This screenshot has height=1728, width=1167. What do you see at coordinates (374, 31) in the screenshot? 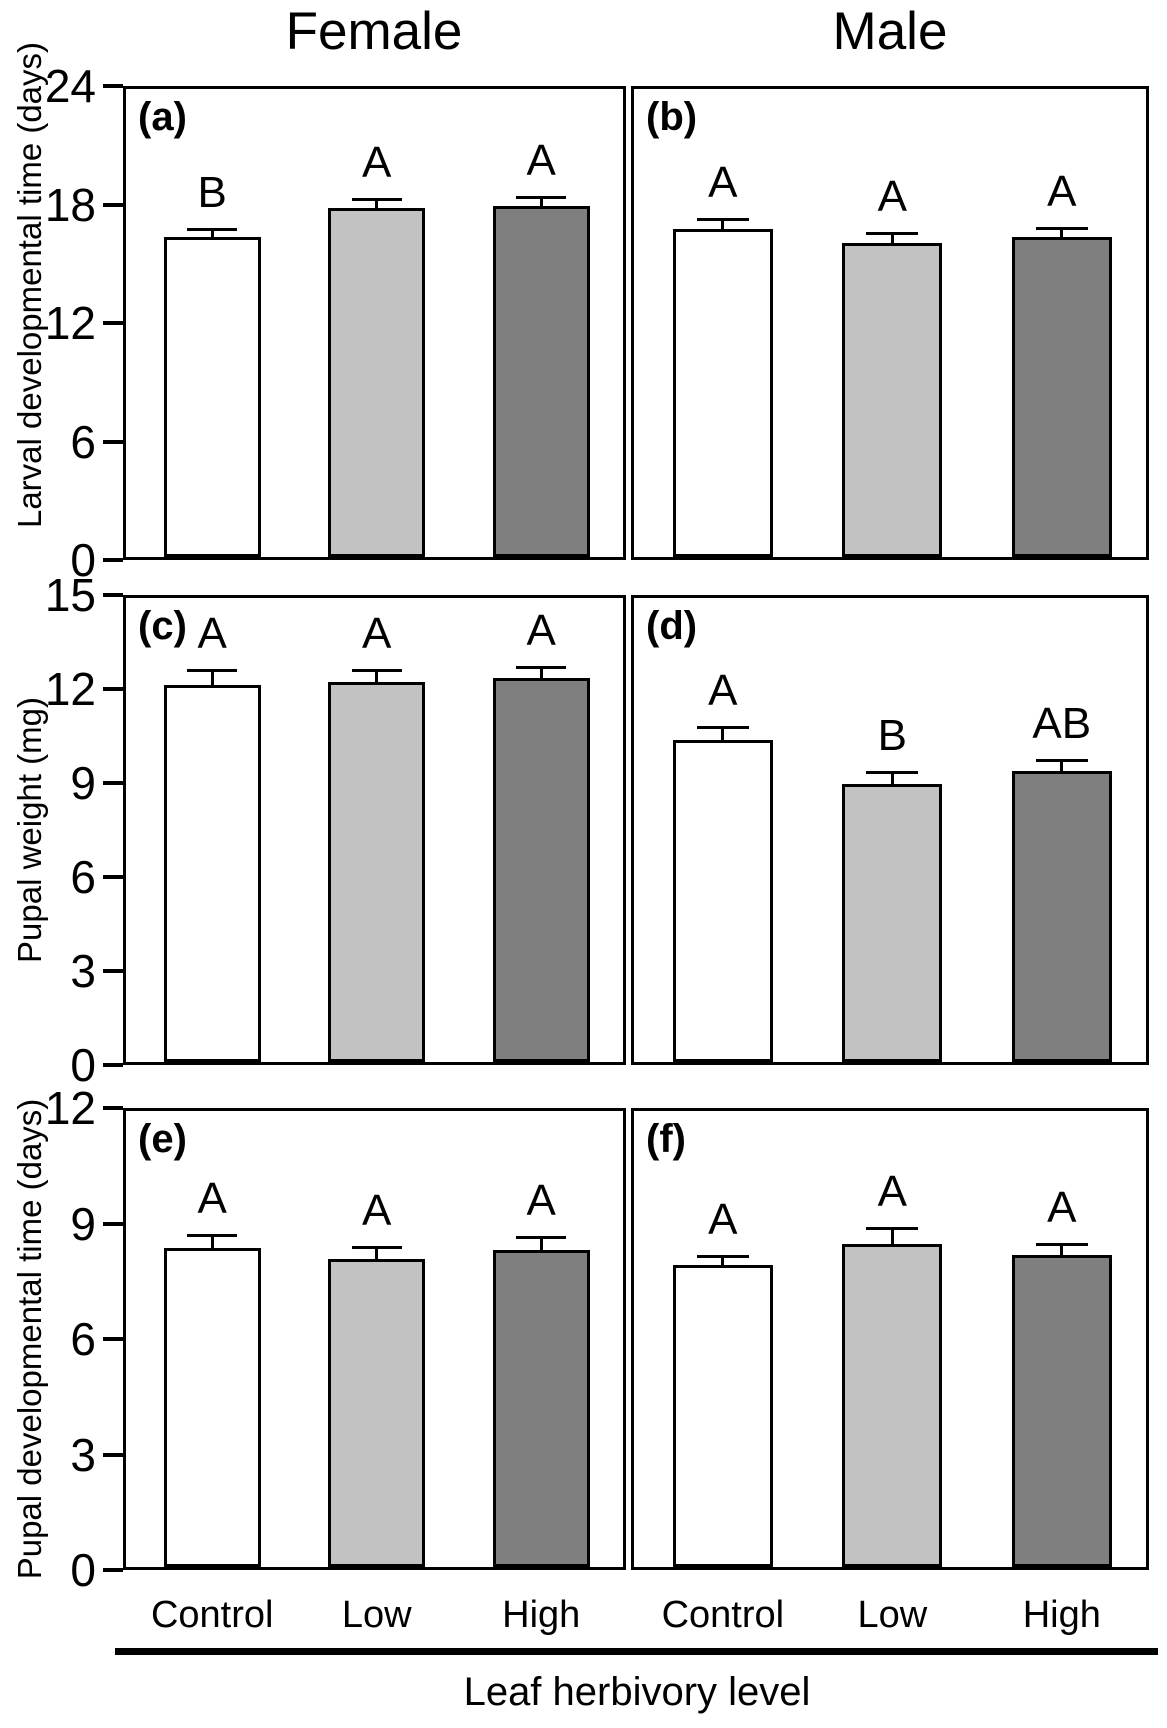
I see `column-title-female: Female` at bounding box center [374, 31].